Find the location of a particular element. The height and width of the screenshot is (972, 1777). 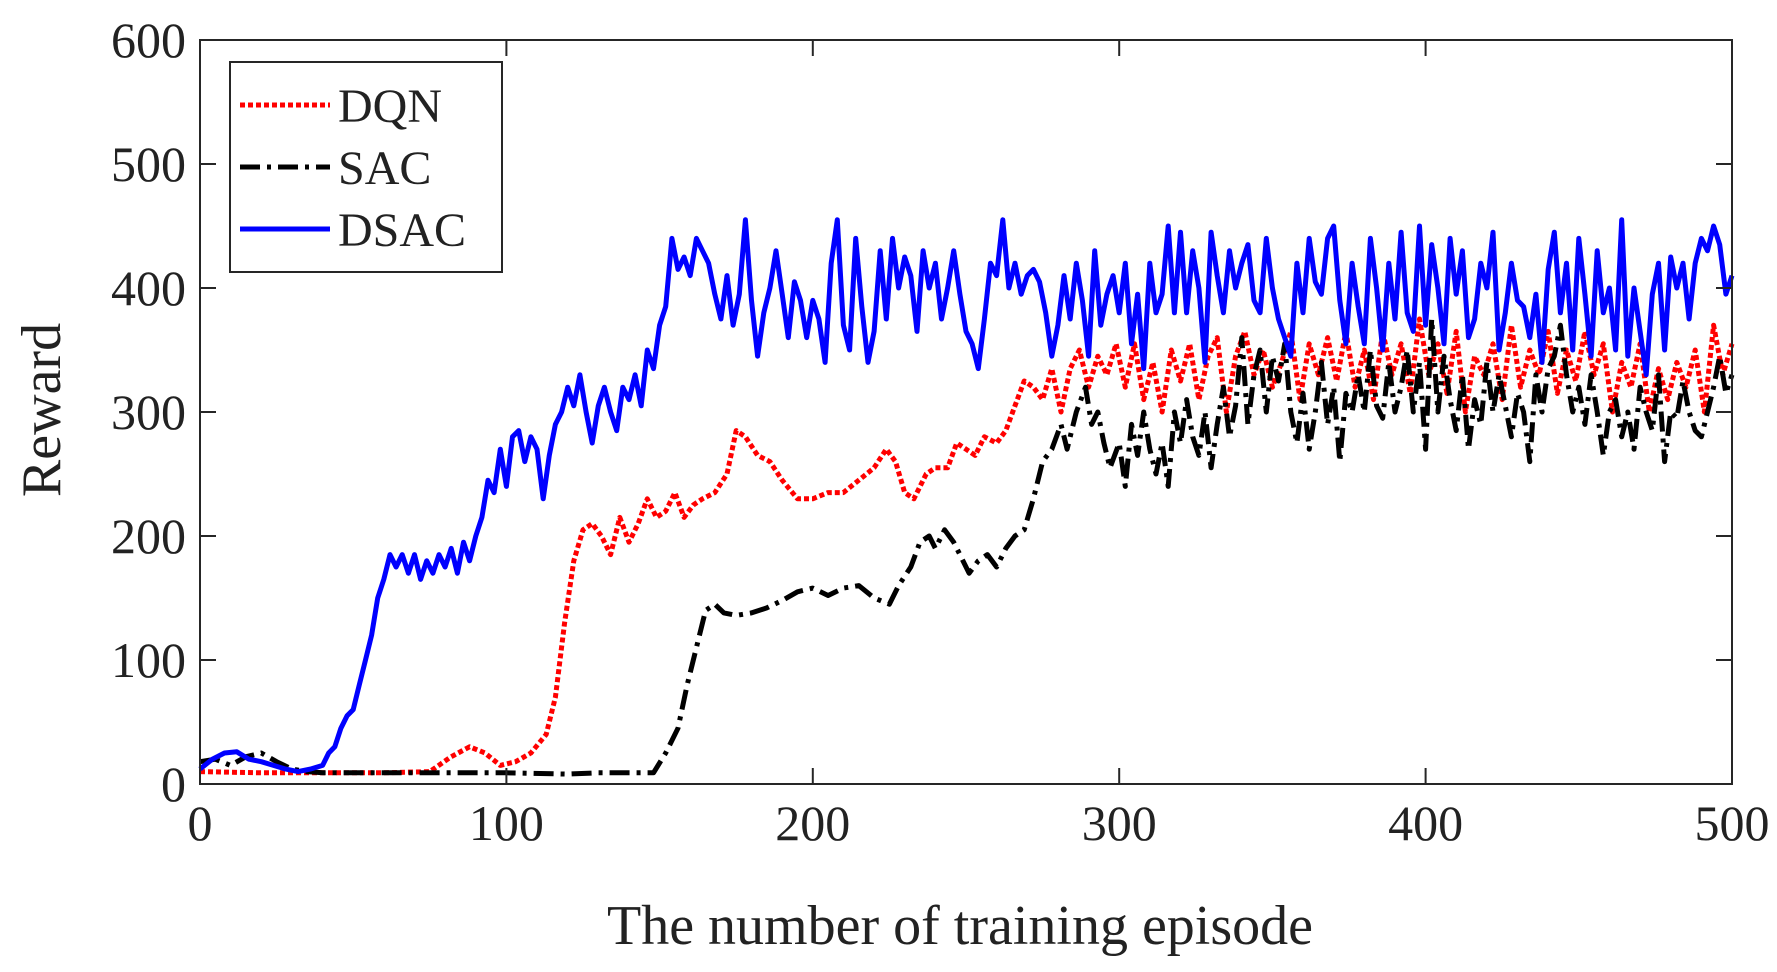

x-axis-title: The number of training episode is located at coordinates (960, 926).